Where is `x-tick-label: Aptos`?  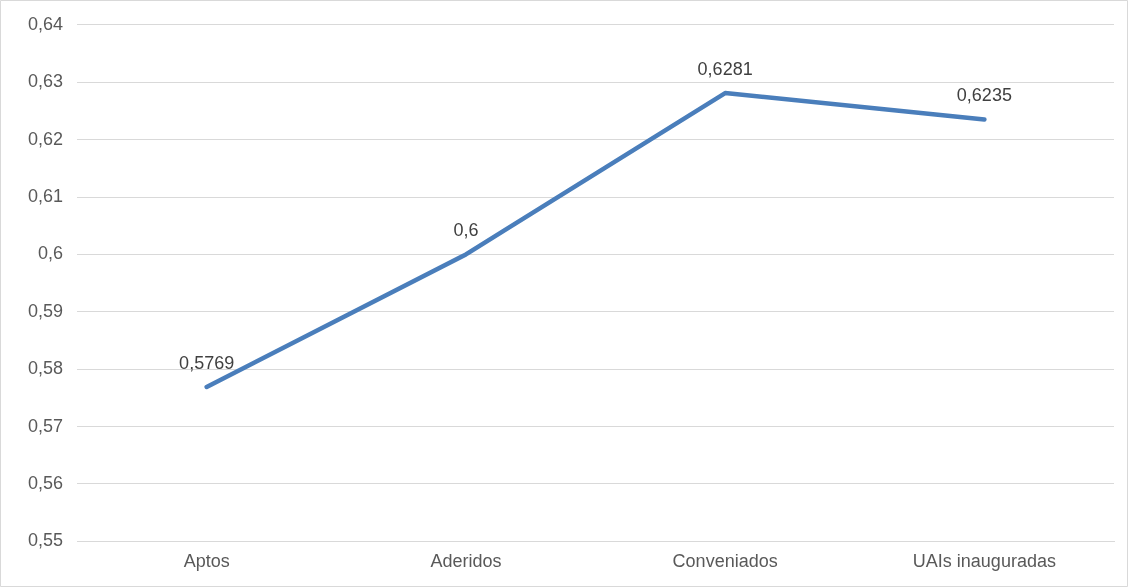
x-tick-label: Aptos is located at coordinates (206, 561).